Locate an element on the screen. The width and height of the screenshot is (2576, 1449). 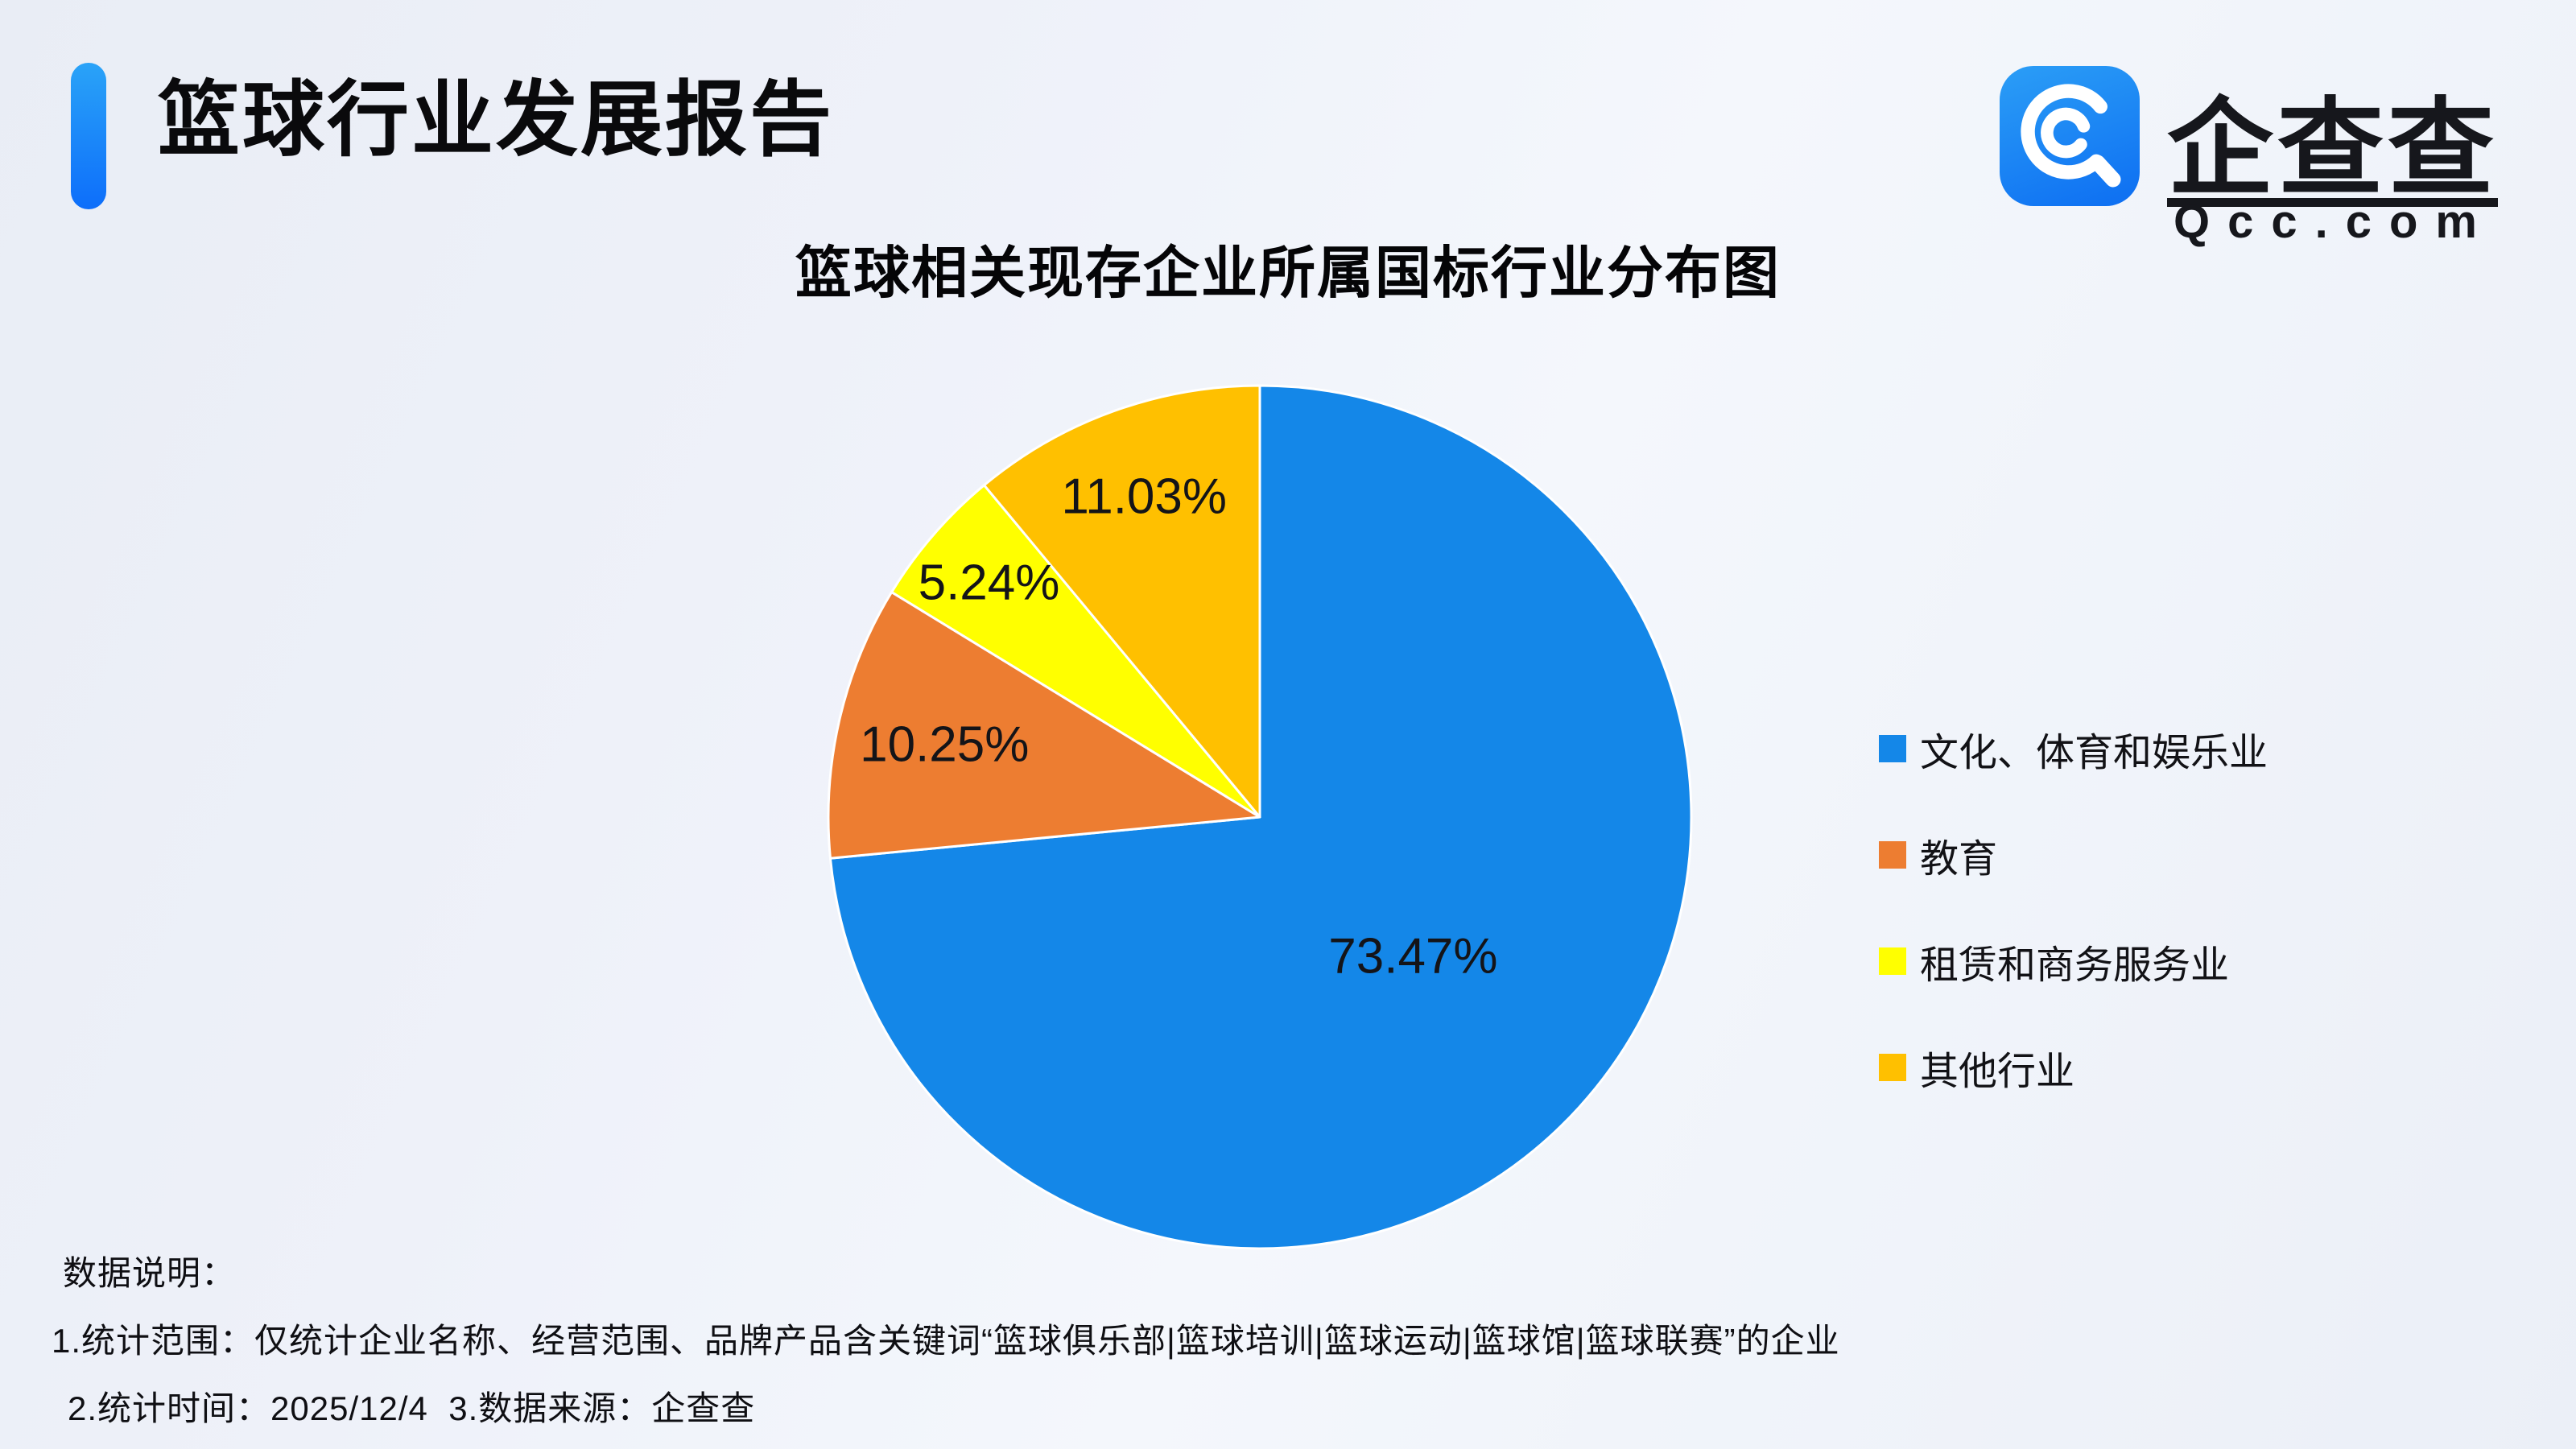
title-accent-bar is located at coordinates (88, 136).